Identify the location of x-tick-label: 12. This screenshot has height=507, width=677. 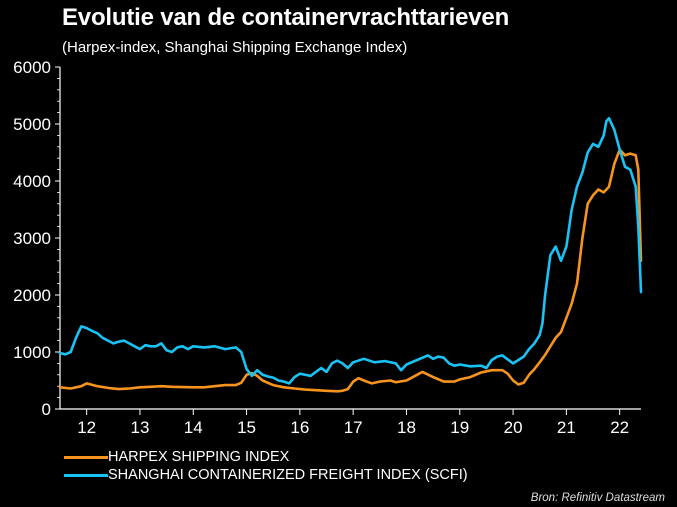
(86, 427).